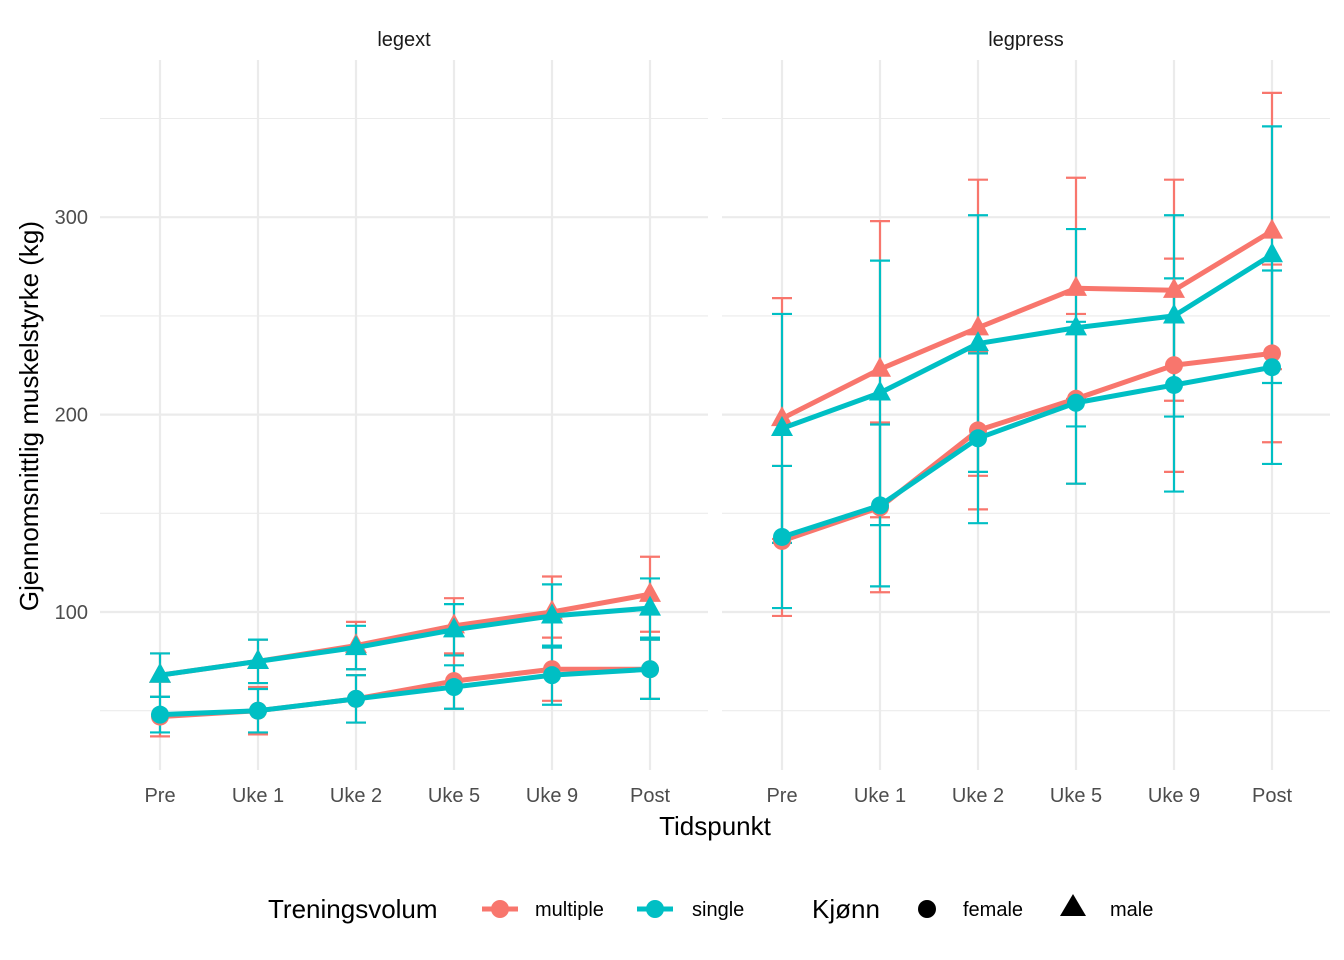 This screenshot has height=960, width=1344. I want to click on legend-triangle-male, so click(1073, 905).